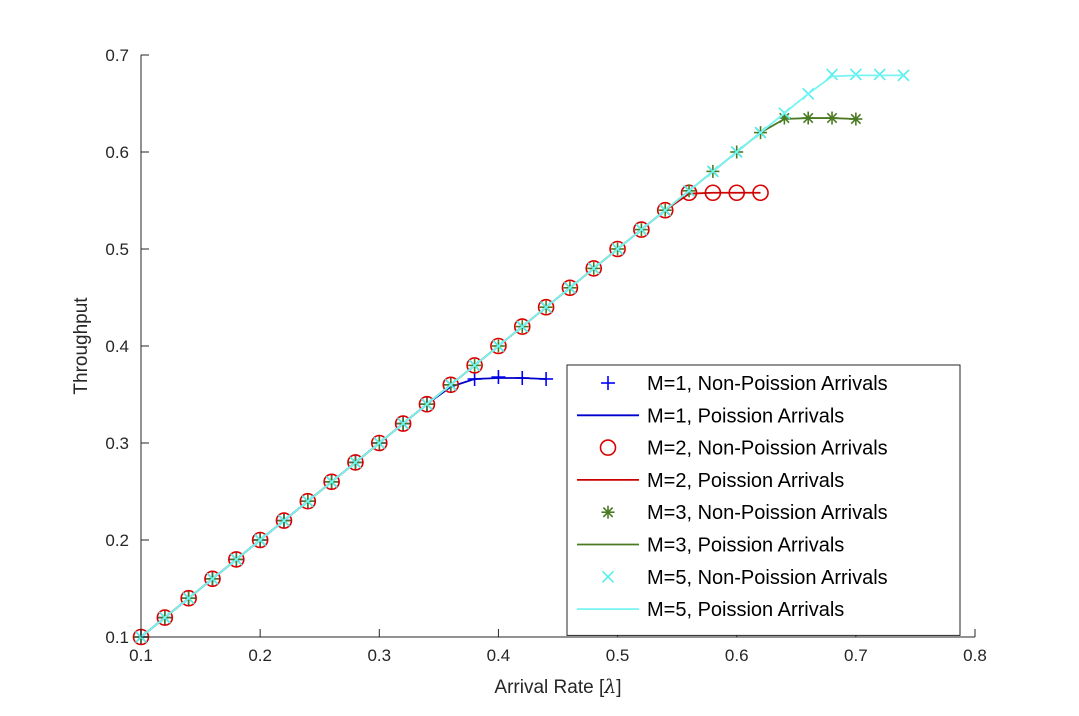  Describe the element at coordinates (767, 513) in the screenshot. I see `legend-label-4: M=3, Non-Poission Arrivals` at that location.